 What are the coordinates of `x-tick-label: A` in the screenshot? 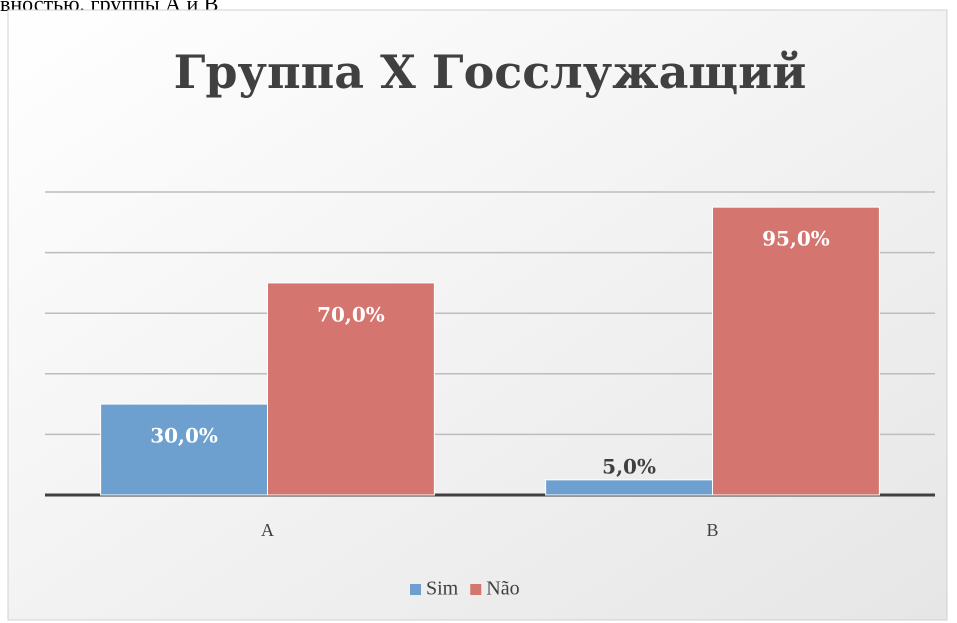 It's located at (267, 530).